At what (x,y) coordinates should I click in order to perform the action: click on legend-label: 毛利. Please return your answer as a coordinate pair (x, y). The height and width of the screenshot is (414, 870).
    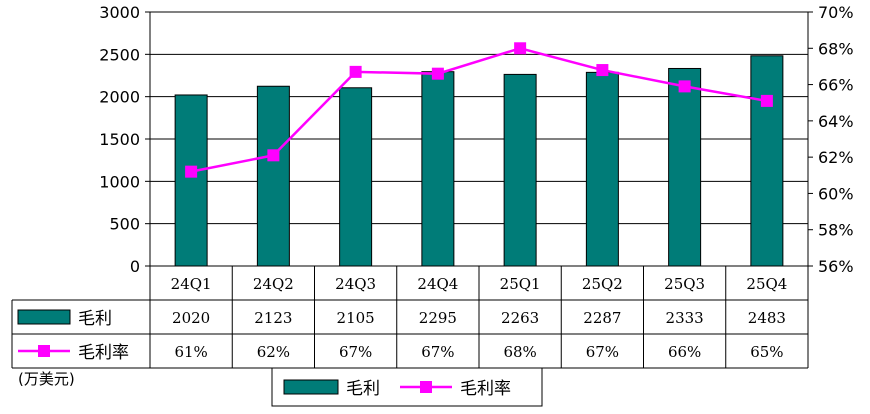
    Looking at the image, I should click on (363, 389).